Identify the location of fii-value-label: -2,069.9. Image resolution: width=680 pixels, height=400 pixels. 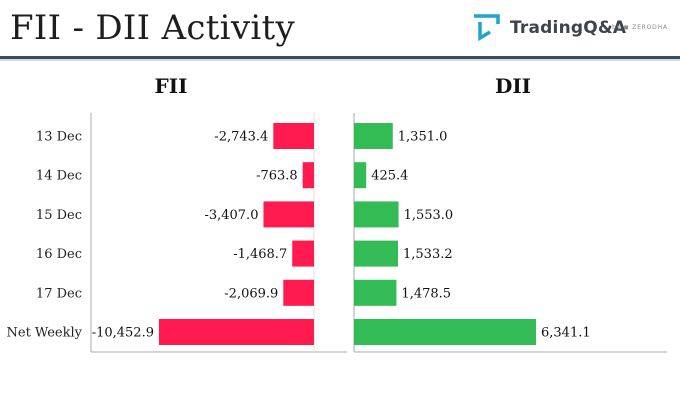
(251, 293).